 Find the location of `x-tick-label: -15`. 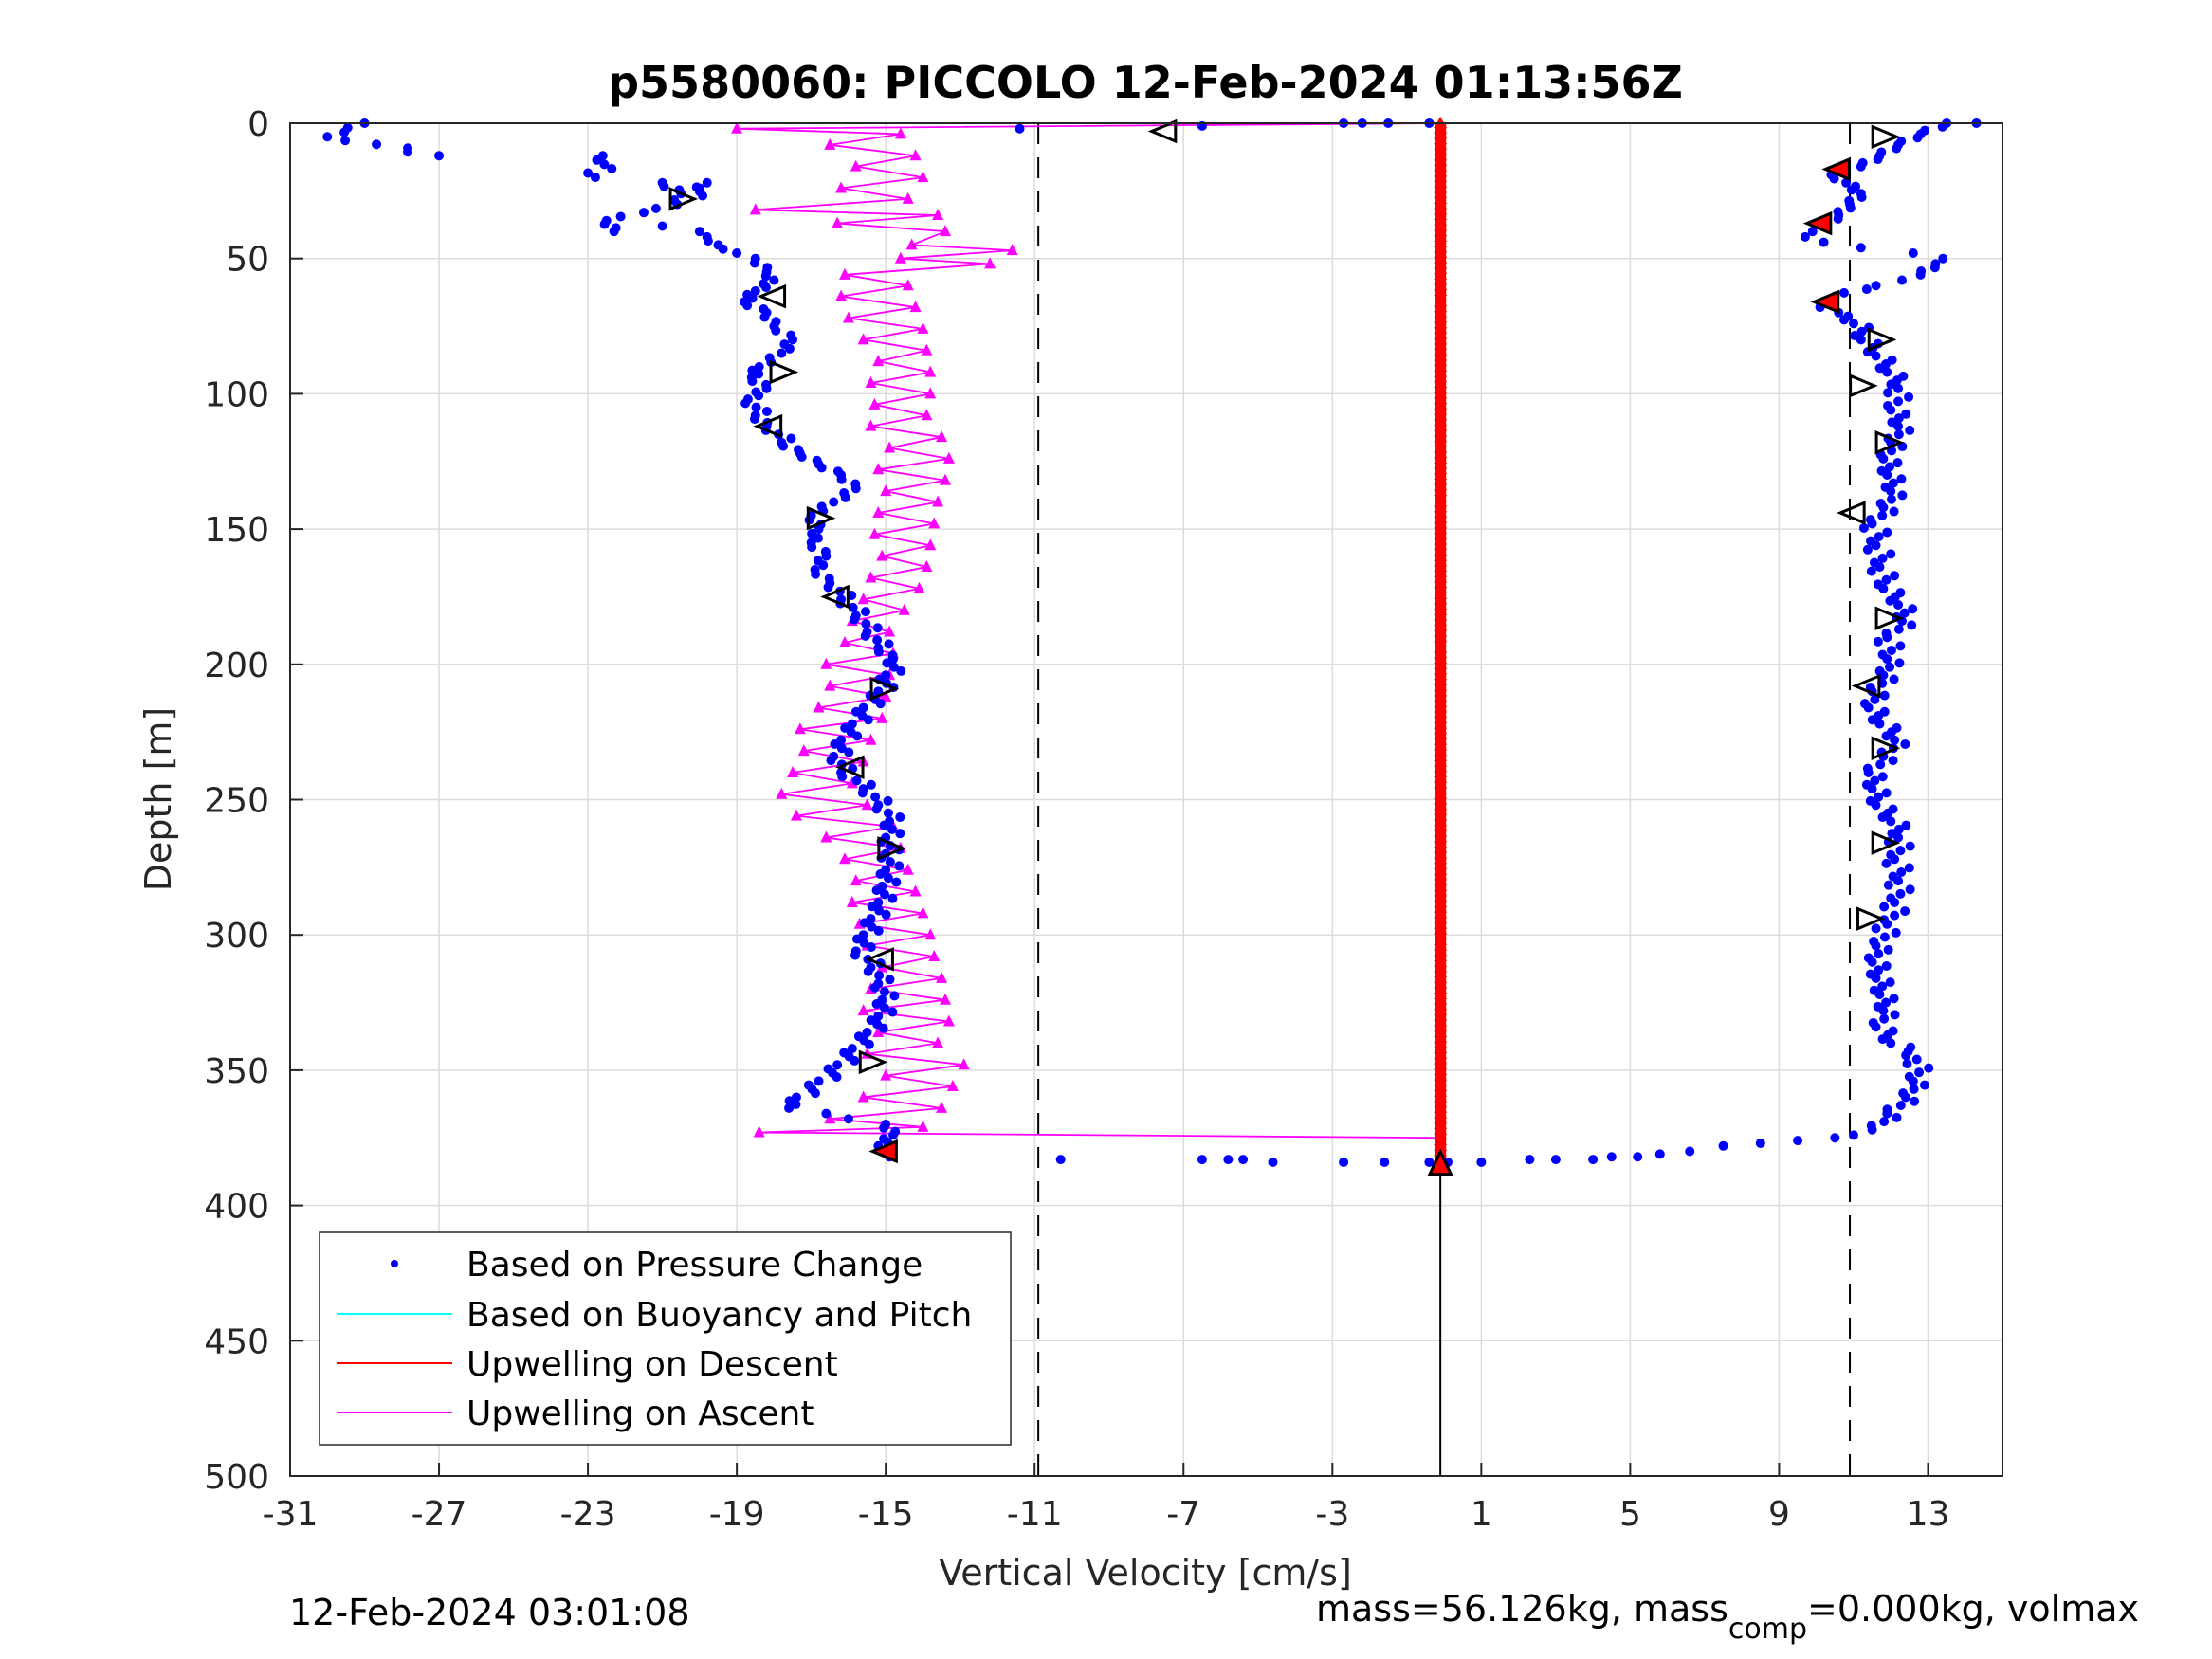

x-tick-label: -15 is located at coordinates (886, 1514).